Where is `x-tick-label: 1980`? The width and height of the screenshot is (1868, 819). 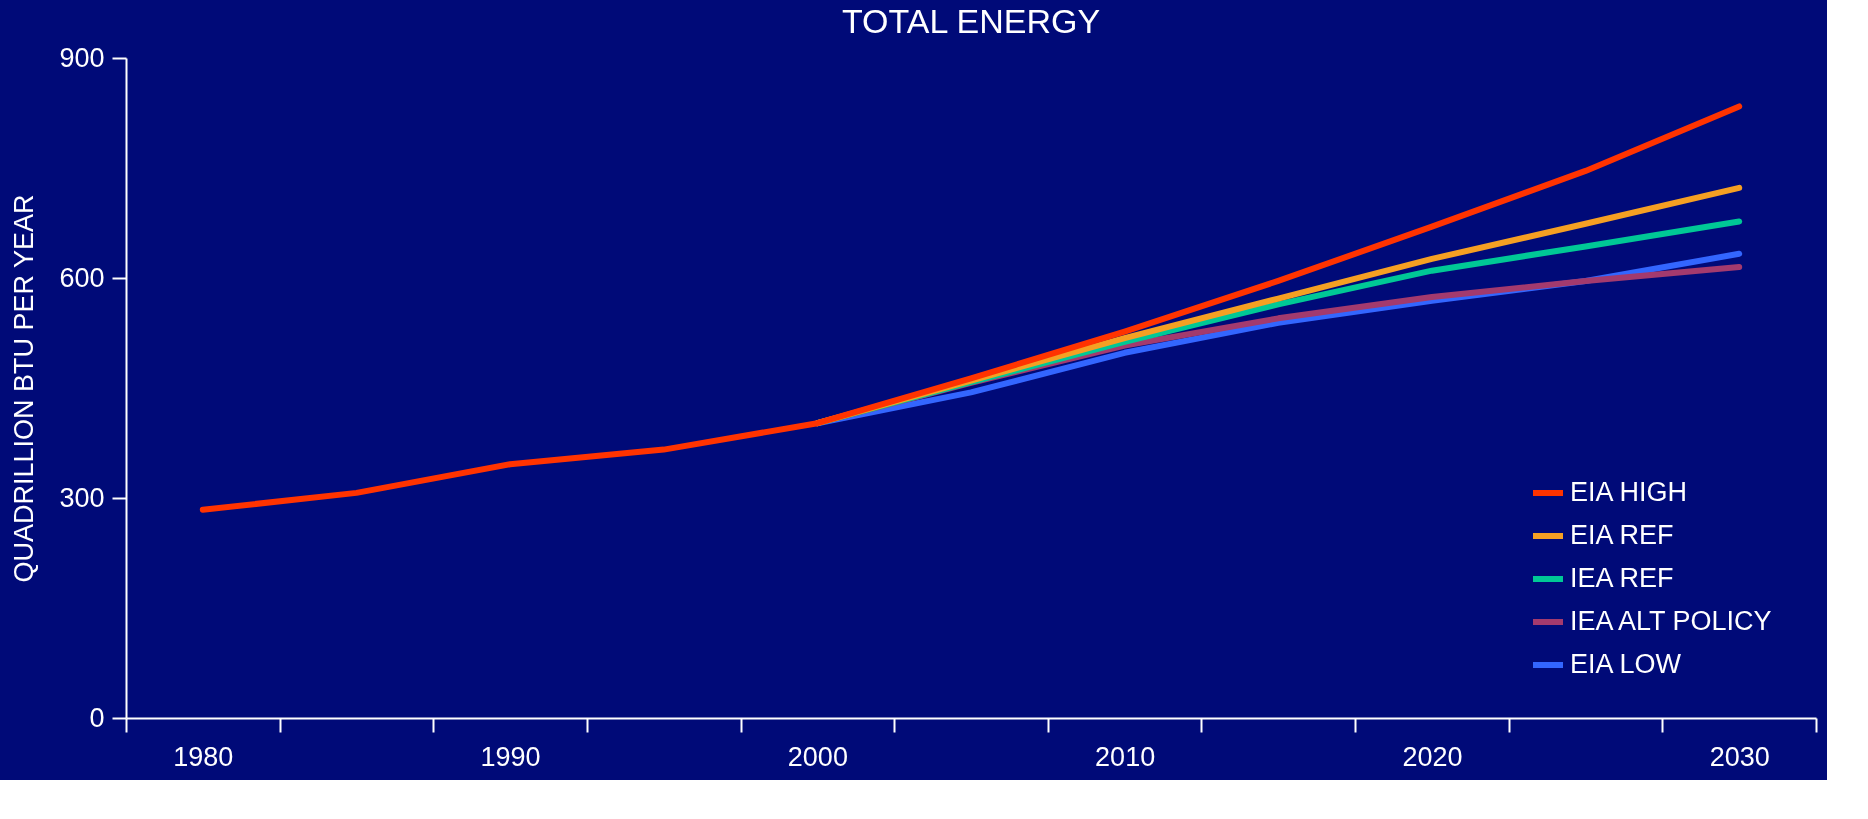
x-tick-label: 1980 is located at coordinates (203, 756).